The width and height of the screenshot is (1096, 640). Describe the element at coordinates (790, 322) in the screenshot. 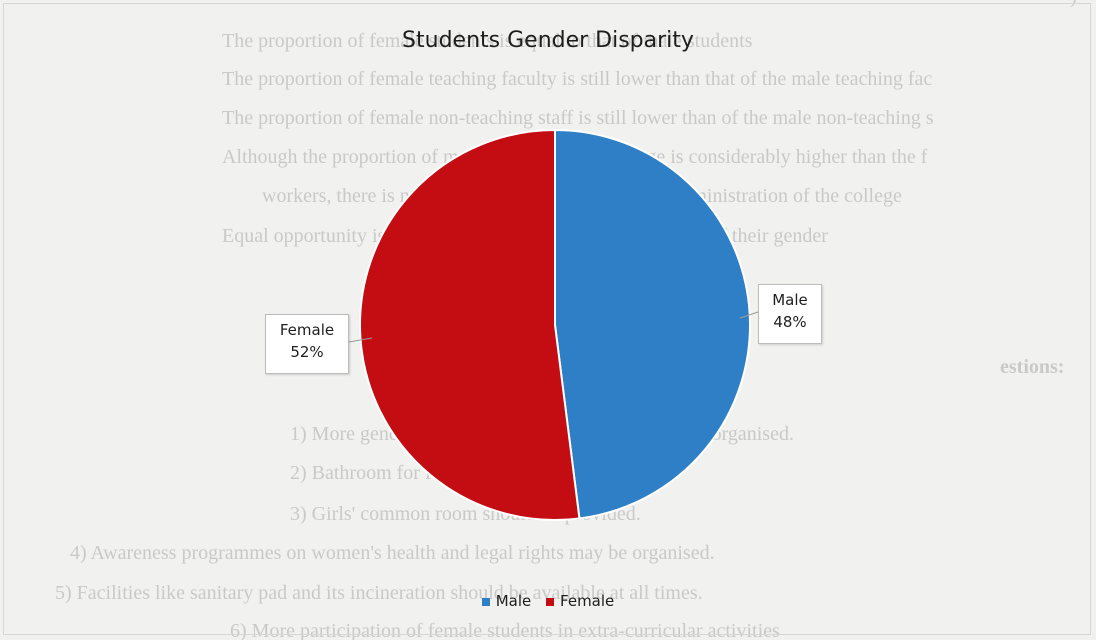

I see `data-label-male-value: 48%` at that location.